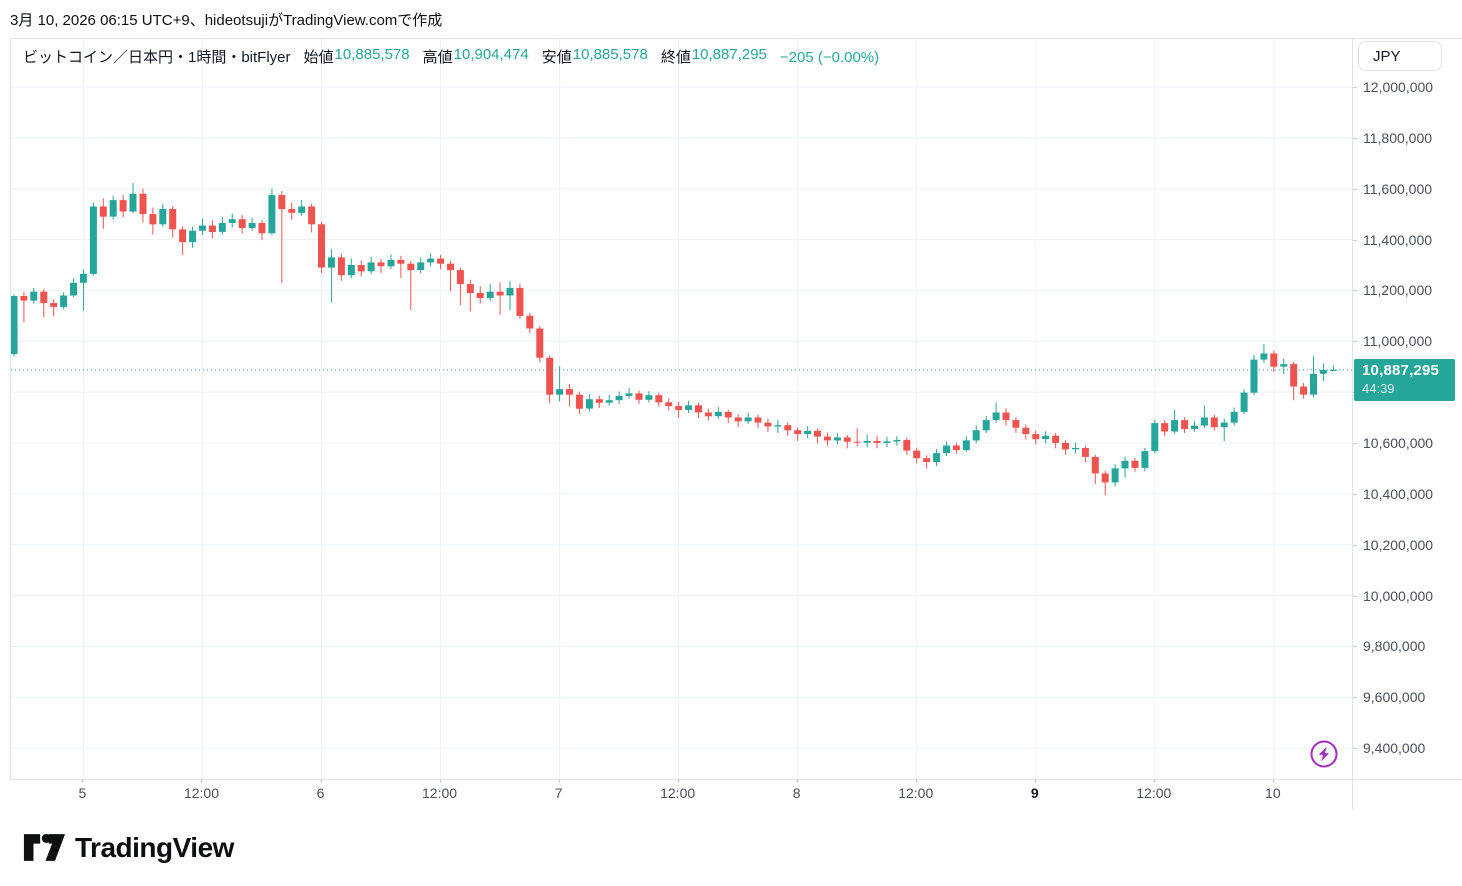  I want to click on price-axis-label: 9,800,000, so click(1394, 646).